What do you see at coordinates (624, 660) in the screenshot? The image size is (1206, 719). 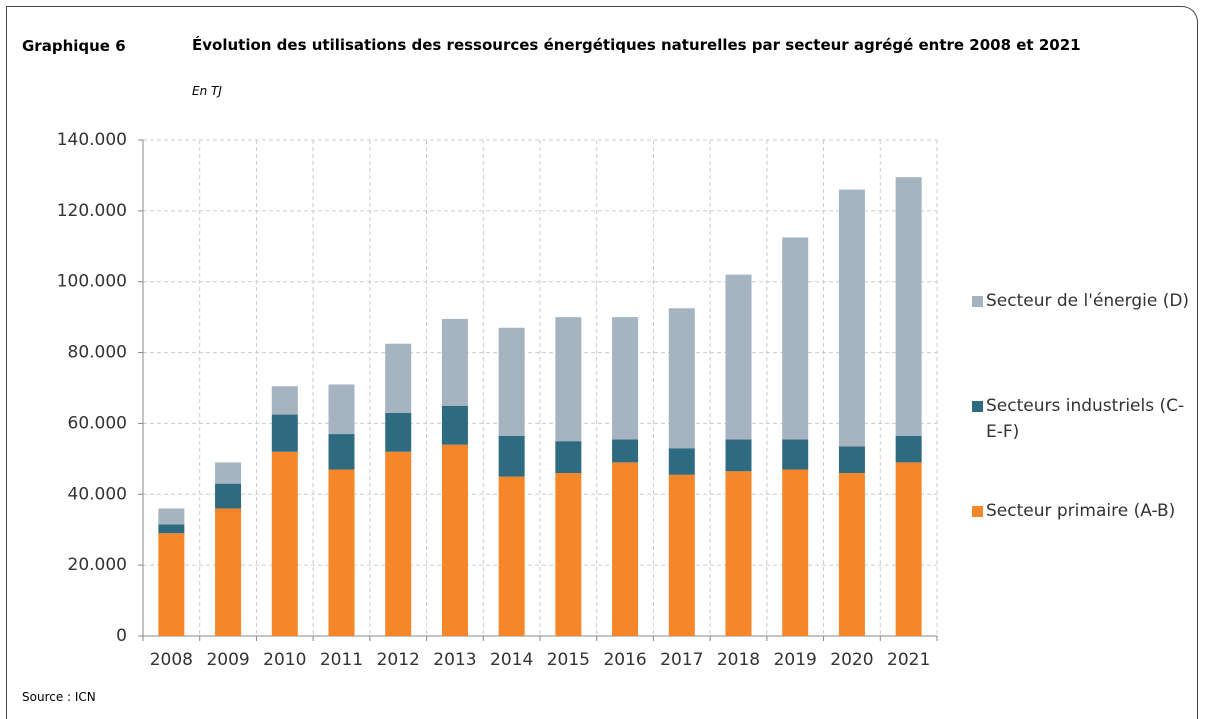 I see `x-tick-label: 2016` at bounding box center [624, 660].